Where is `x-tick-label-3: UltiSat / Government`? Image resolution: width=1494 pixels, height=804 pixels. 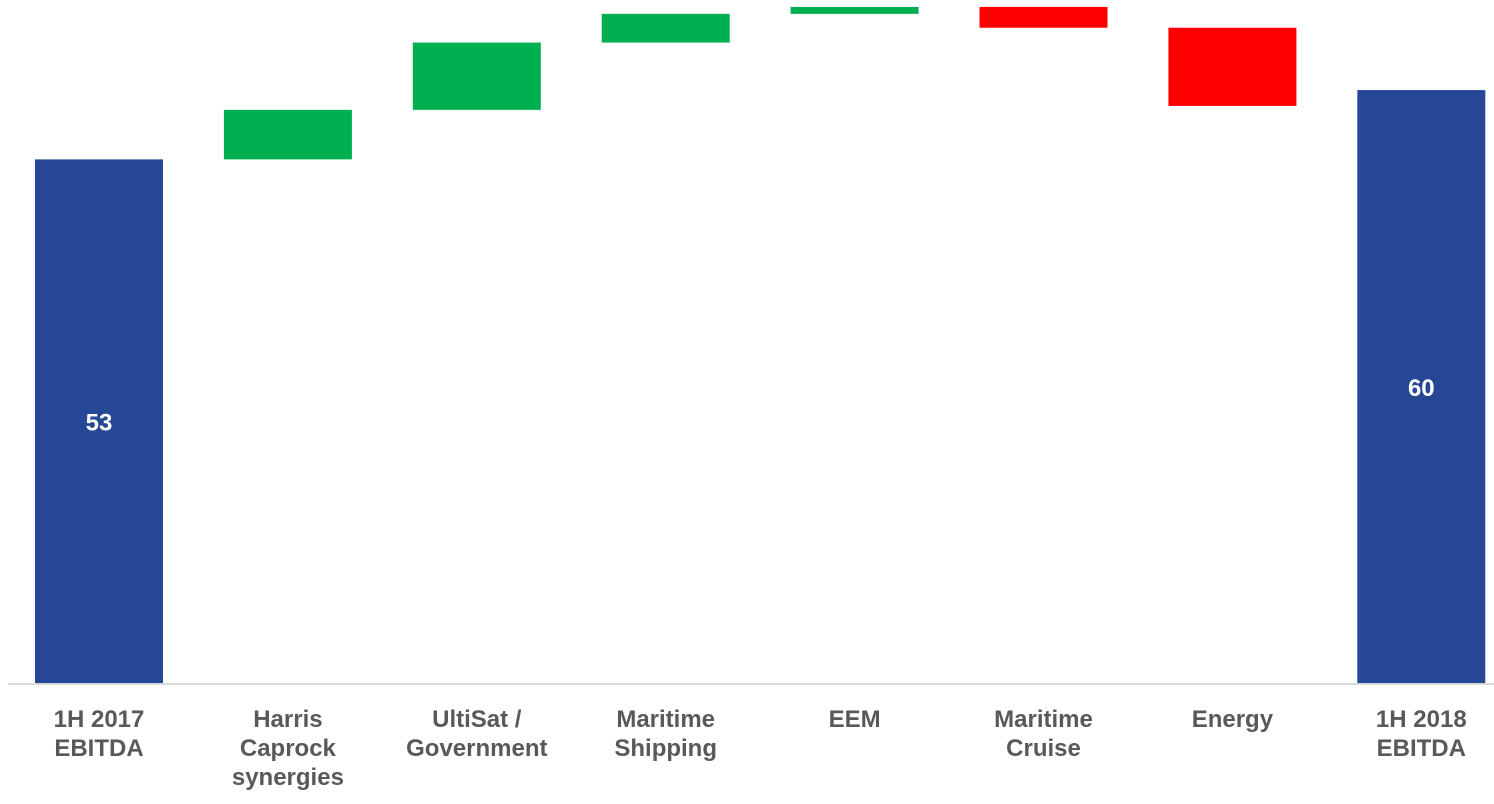 x-tick-label-3: UltiSat / Government is located at coordinates (477, 734).